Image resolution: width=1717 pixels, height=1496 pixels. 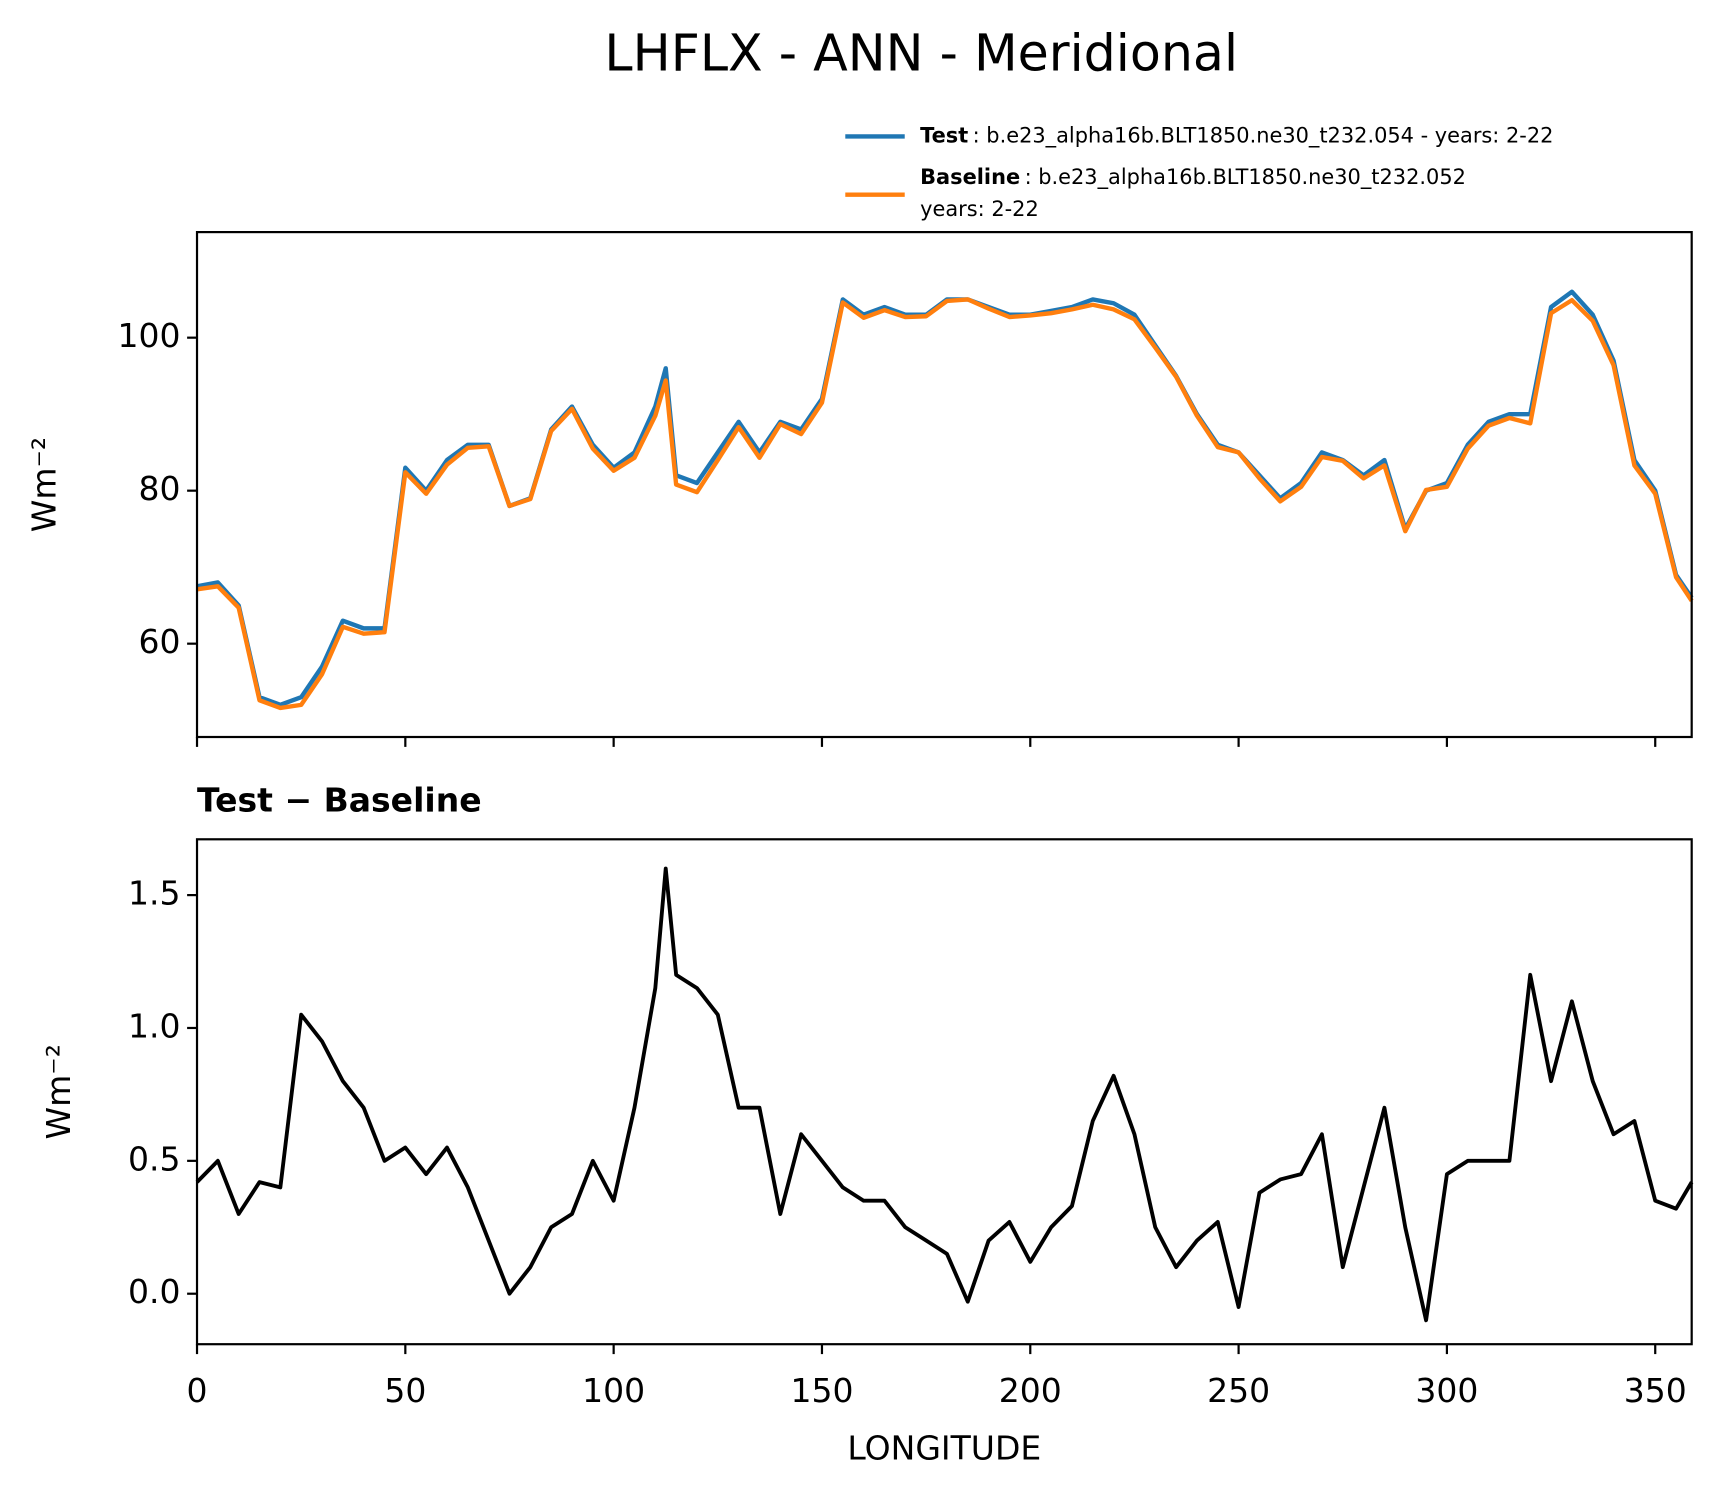 What do you see at coordinates (154, 1291) in the screenshot?
I see `y-tick-label: 0.0` at bounding box center [154, 1291].